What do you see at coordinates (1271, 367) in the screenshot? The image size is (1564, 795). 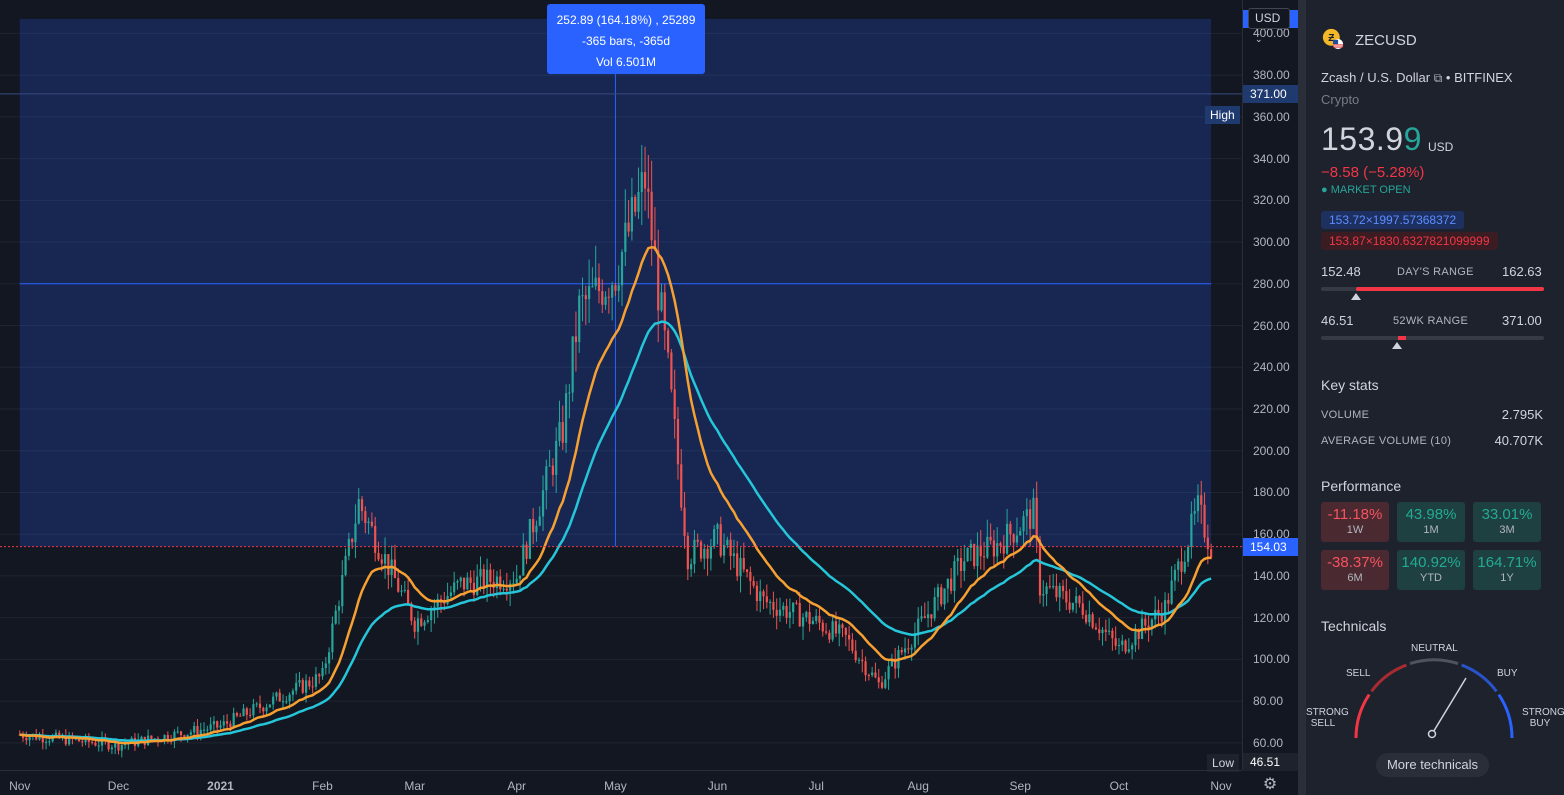 I see `price-tick-label: 240.00` at bounding box center [1271, 367].